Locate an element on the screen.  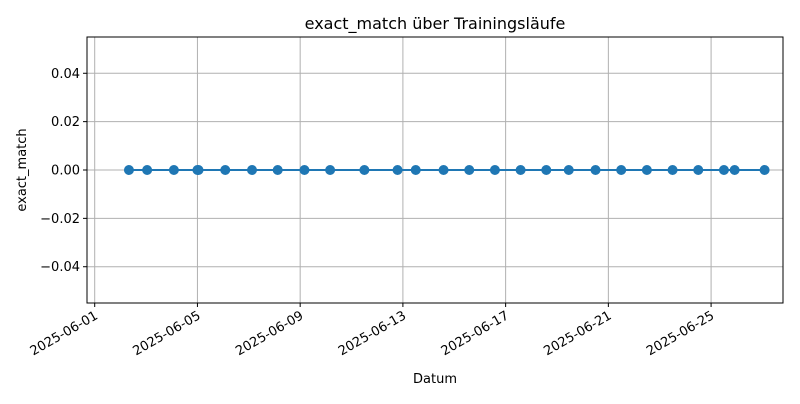
x-axis-label: Datum is located at coordinates (435, 379).